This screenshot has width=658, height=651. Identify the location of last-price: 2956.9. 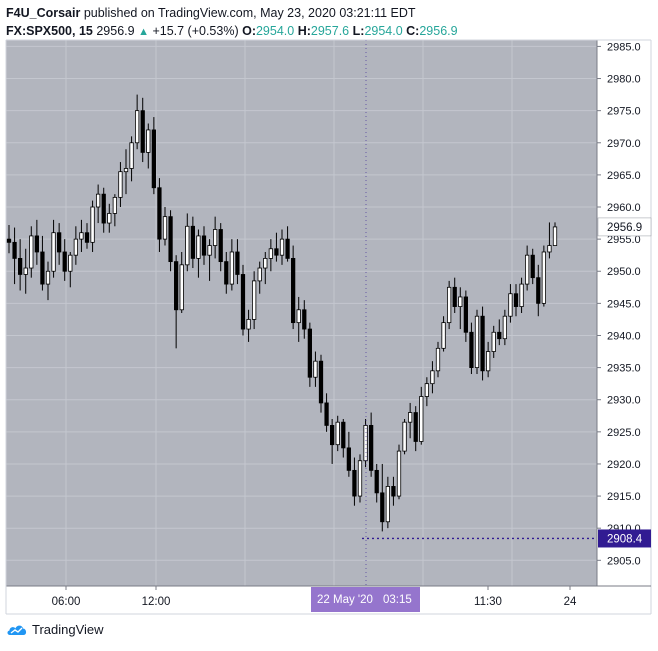
(115, 31).